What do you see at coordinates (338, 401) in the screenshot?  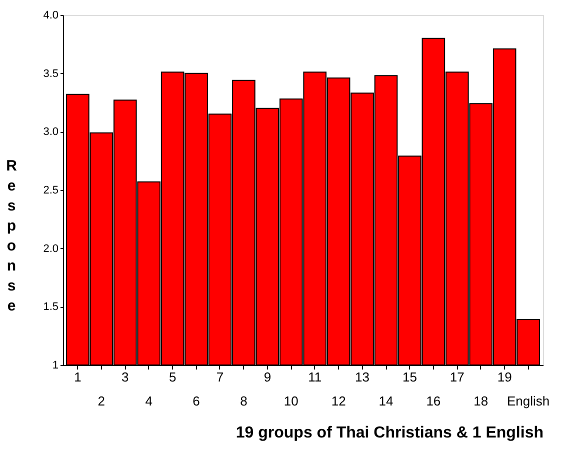 I see `x-tick-label: 12` at bounding box center [338, 401].